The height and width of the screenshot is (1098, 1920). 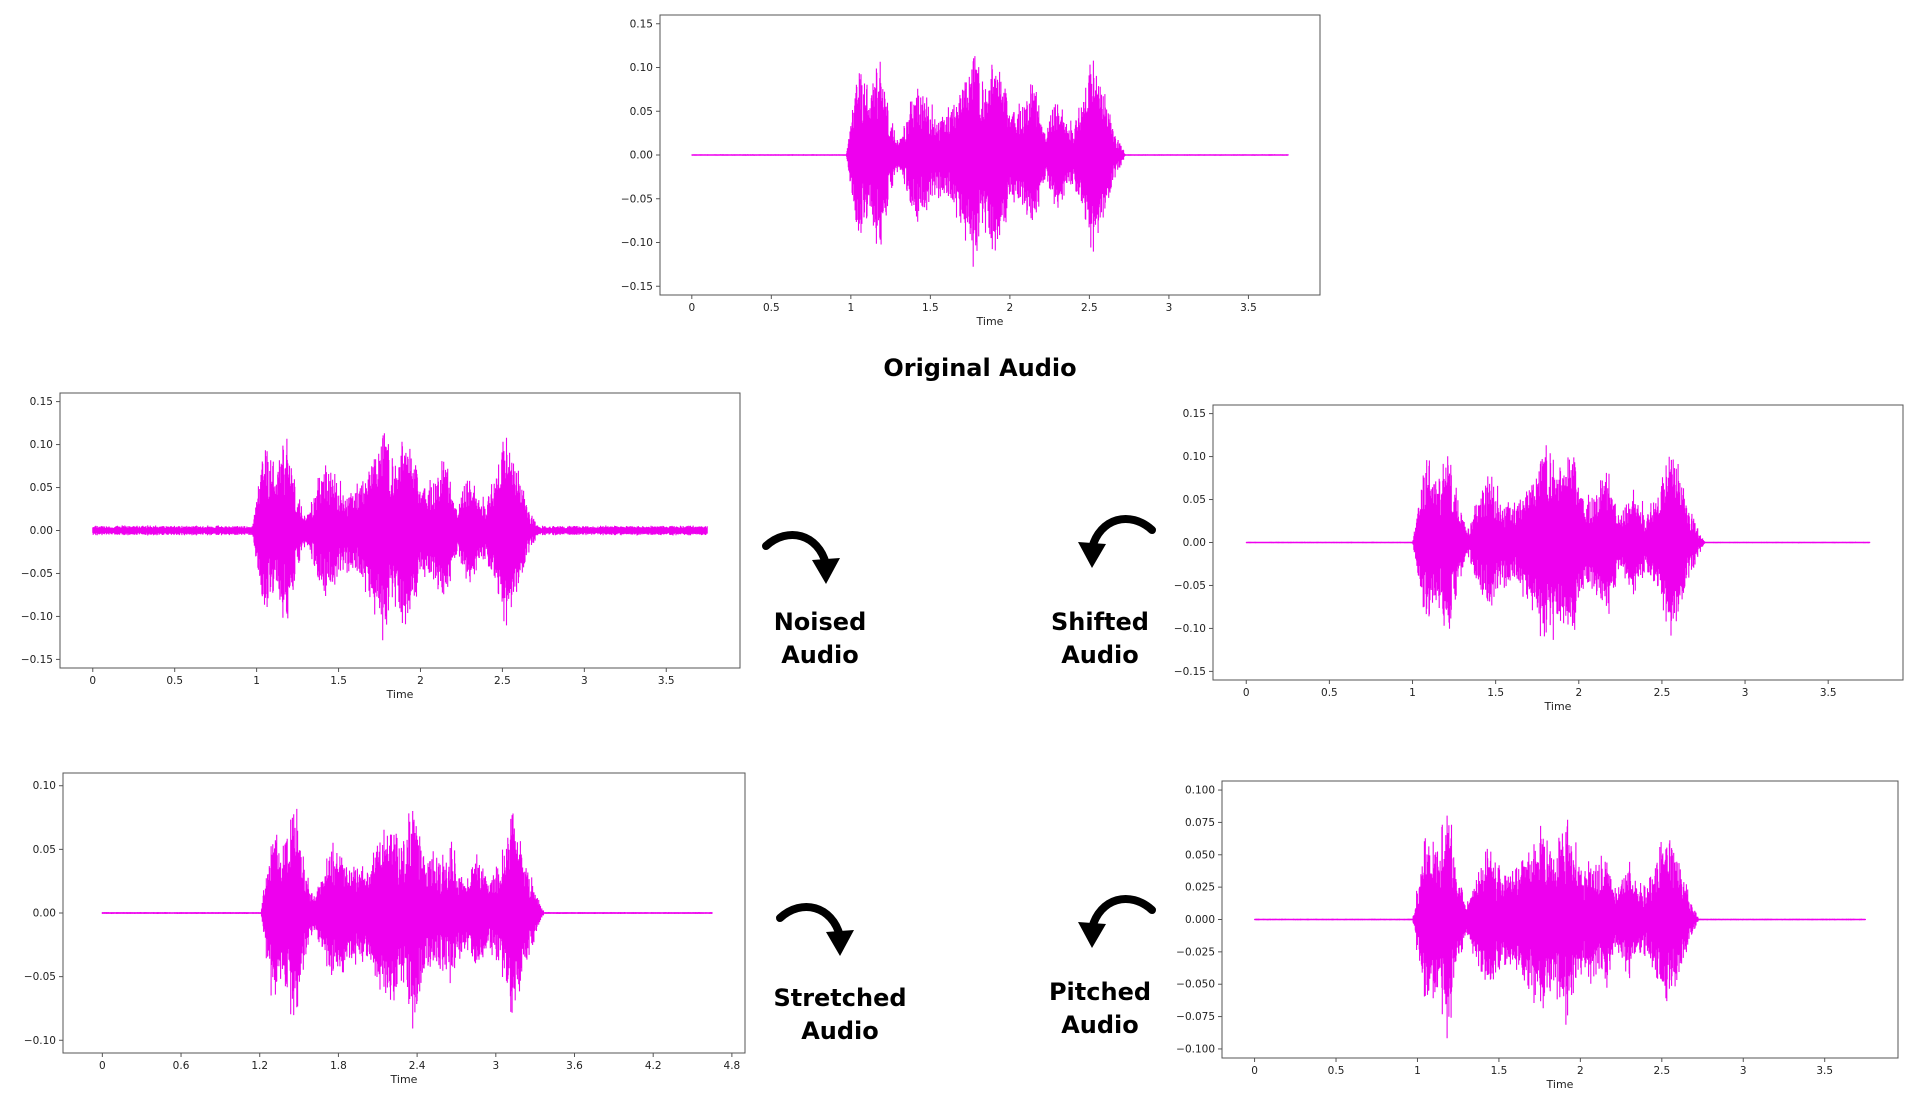 I want to click on y-tick-label: 0.025, so click(x=1200, y=888).